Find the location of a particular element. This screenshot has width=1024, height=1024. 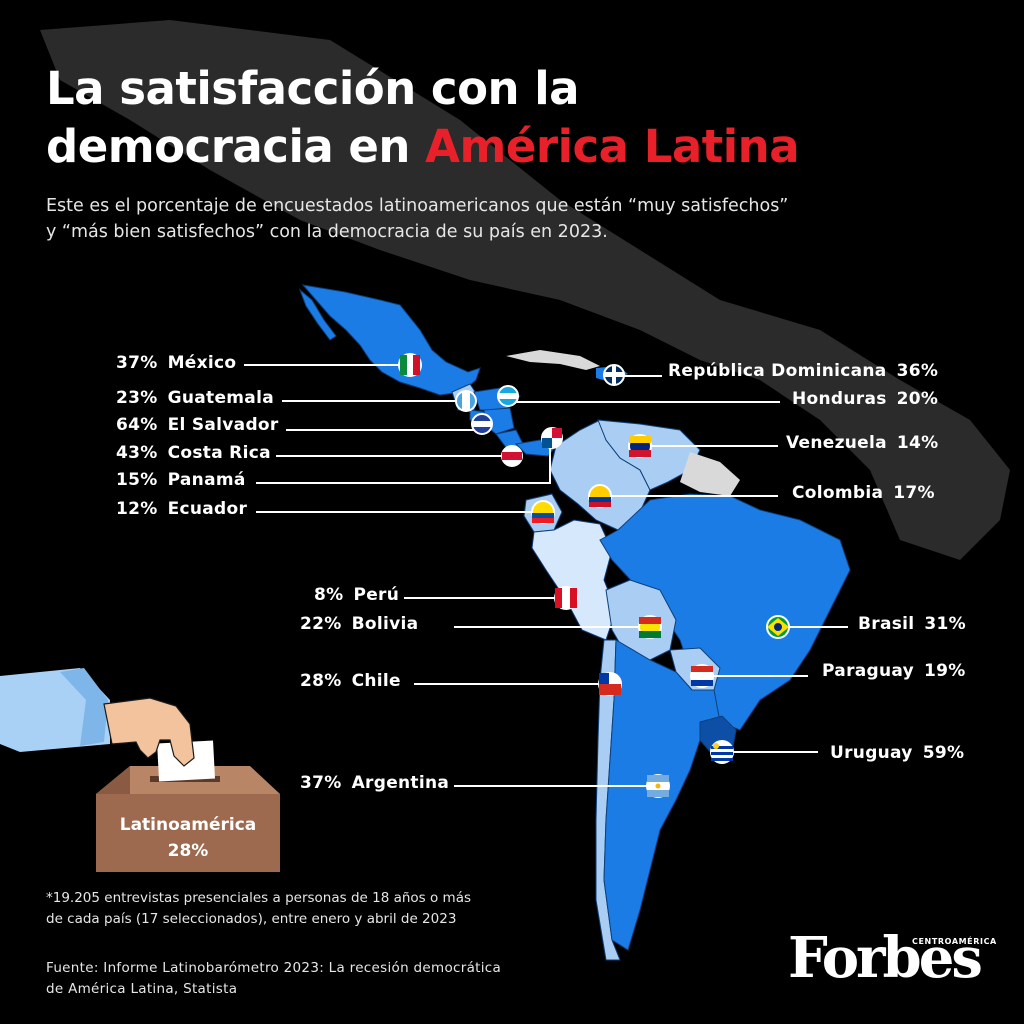

label-dominican-republic: República Dominicana 36% is located at coordinates (803, 371).